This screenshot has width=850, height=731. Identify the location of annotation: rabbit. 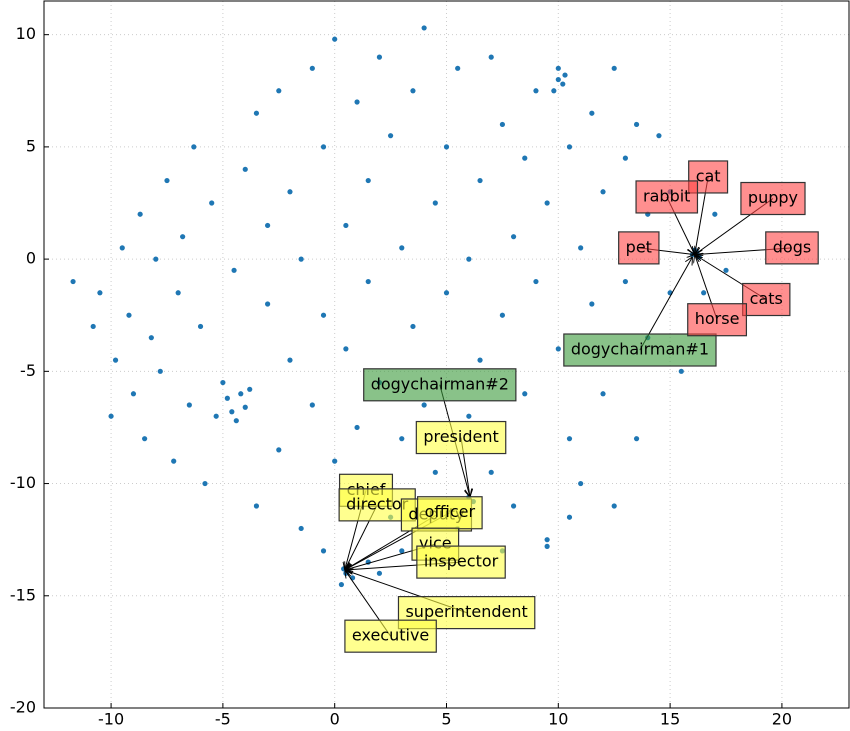
(667, 197).